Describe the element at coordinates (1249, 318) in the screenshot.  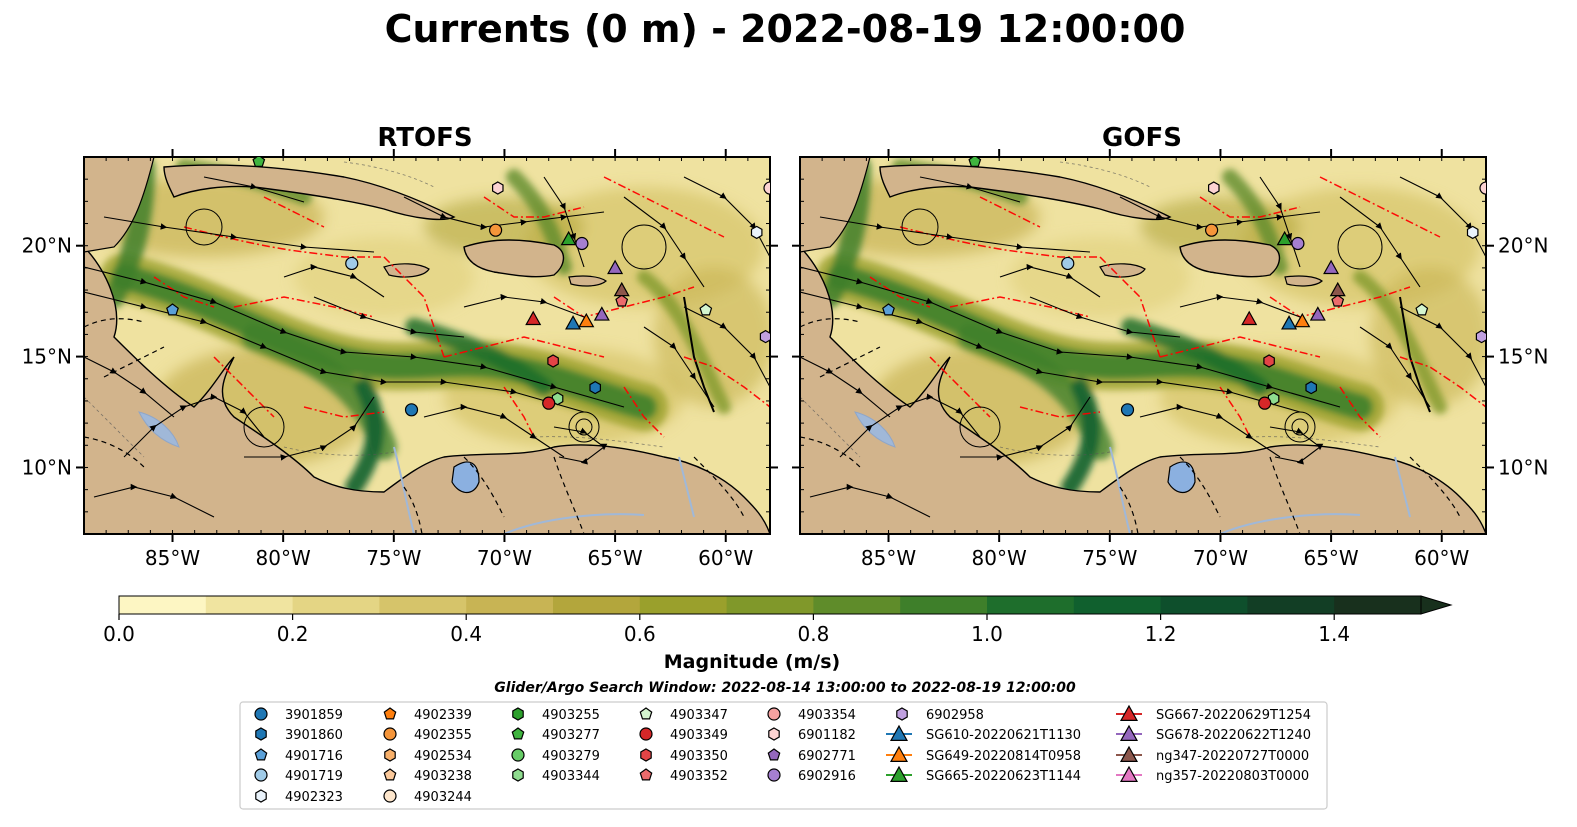
I see `float-marker-SG667-20220629T1254` at that location.